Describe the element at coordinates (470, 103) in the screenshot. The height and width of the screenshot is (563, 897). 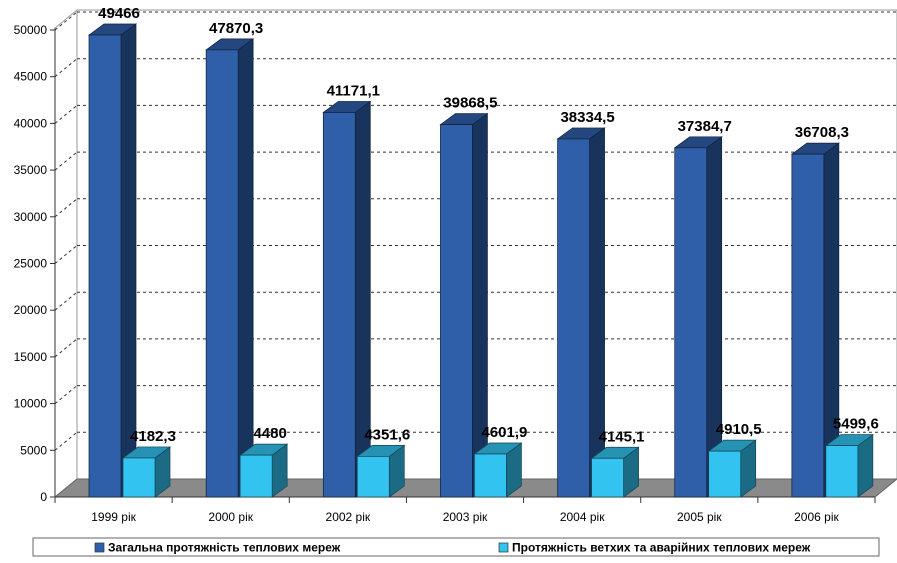
I see `data-label: 39868,5` at that location.